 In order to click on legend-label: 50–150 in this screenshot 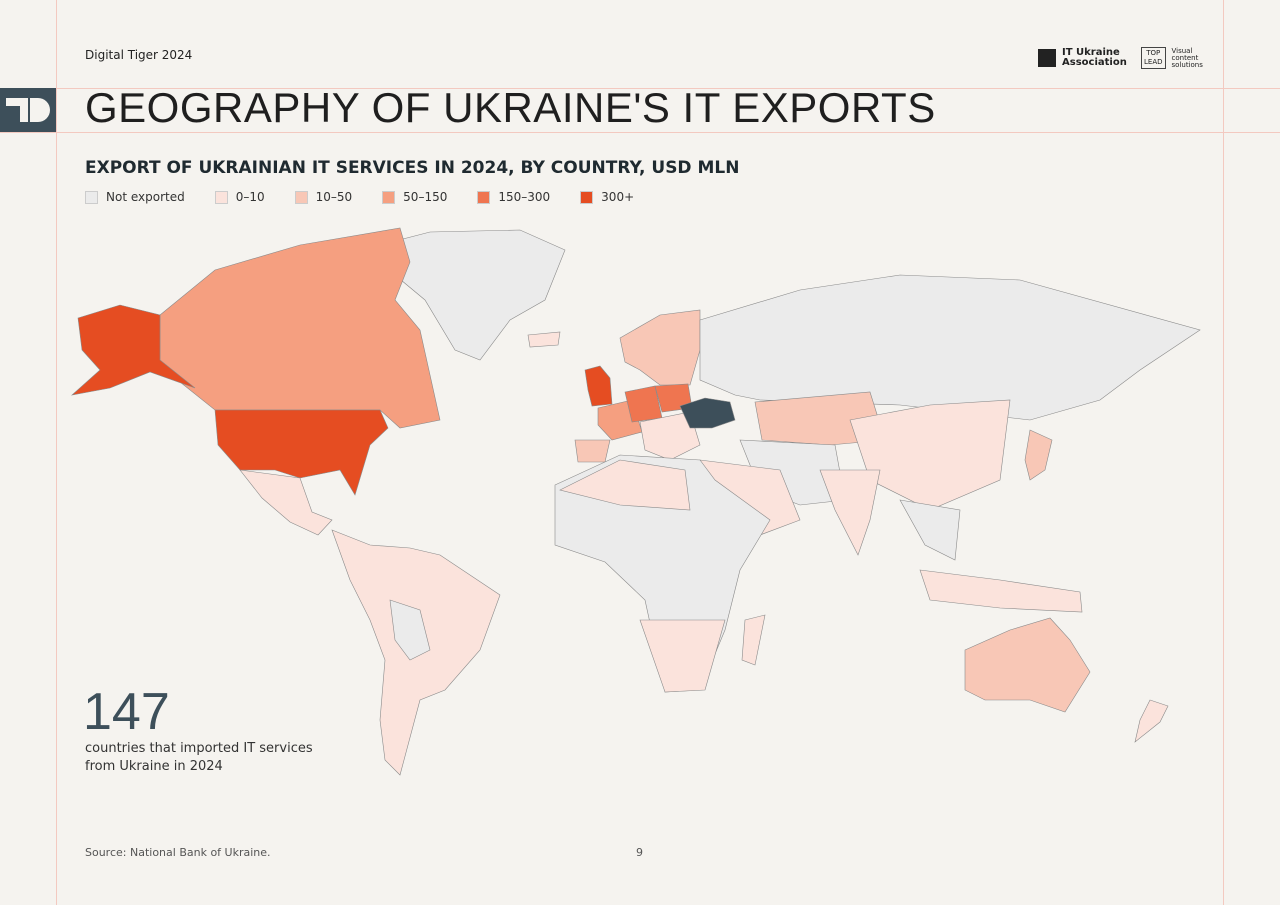, I will do `click(425, 197)`.